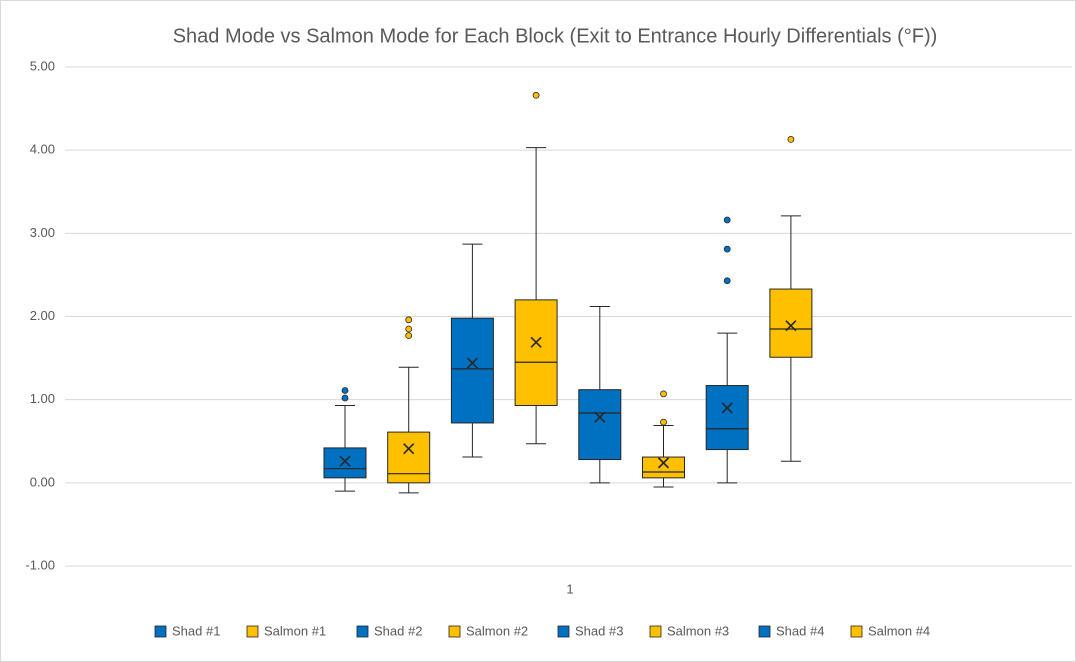 The width and height of the screenshot is (1076, 662). What do you see at coordinates (42, 232) in the screenshot?
I see `y-tick-label: 3.00` at bounding box center [42, 232].